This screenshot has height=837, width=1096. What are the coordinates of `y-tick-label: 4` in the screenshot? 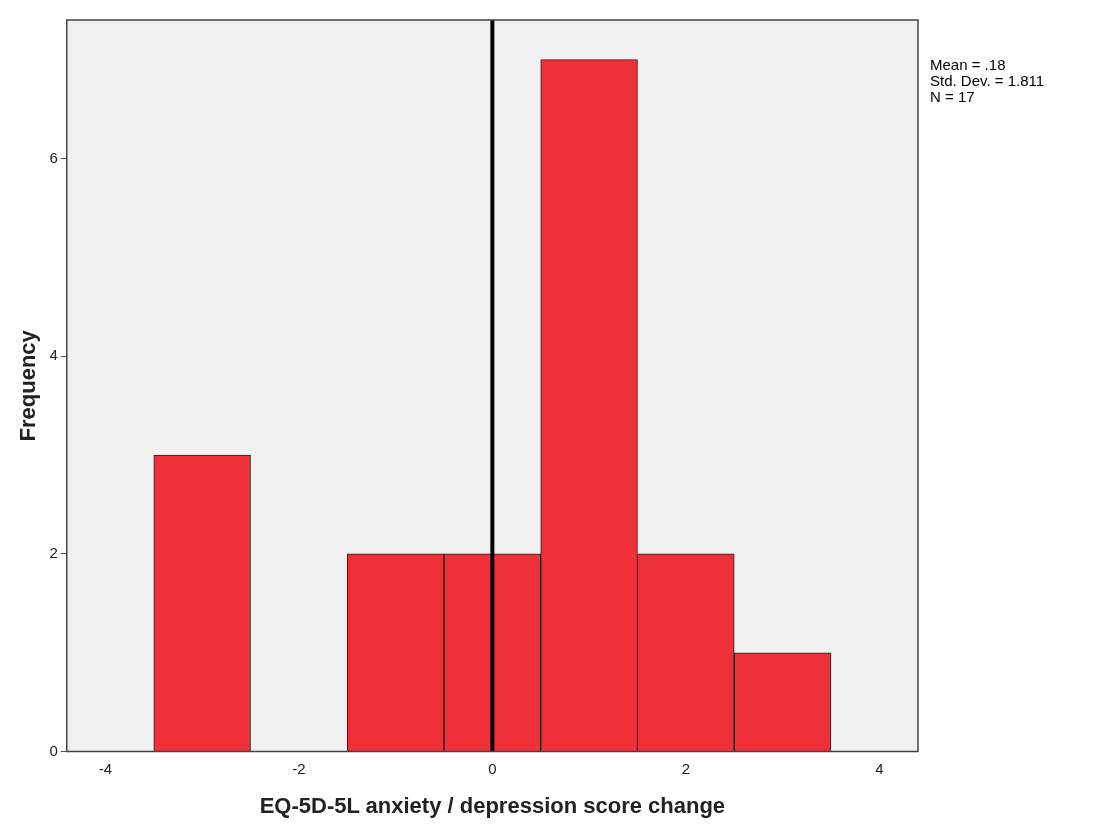 It's located at (53, 355).